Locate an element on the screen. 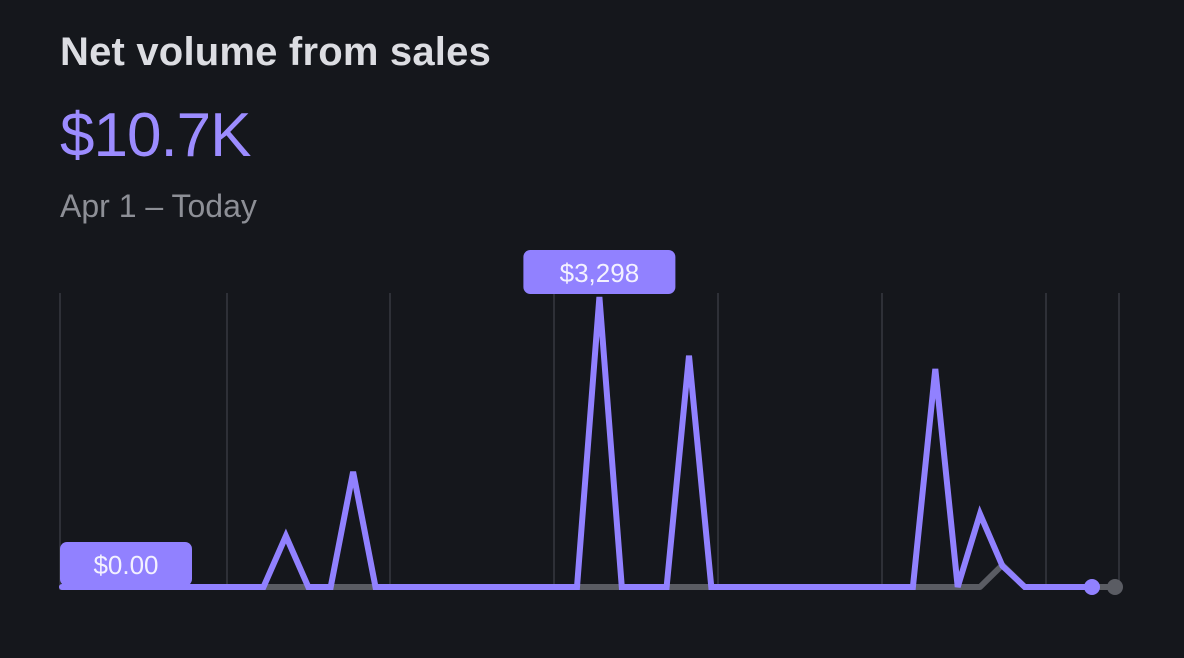 The width and height of the screenshot is (1184, 658). peak-tooltip-label: $3,298 is located at coordinates (600, 273).